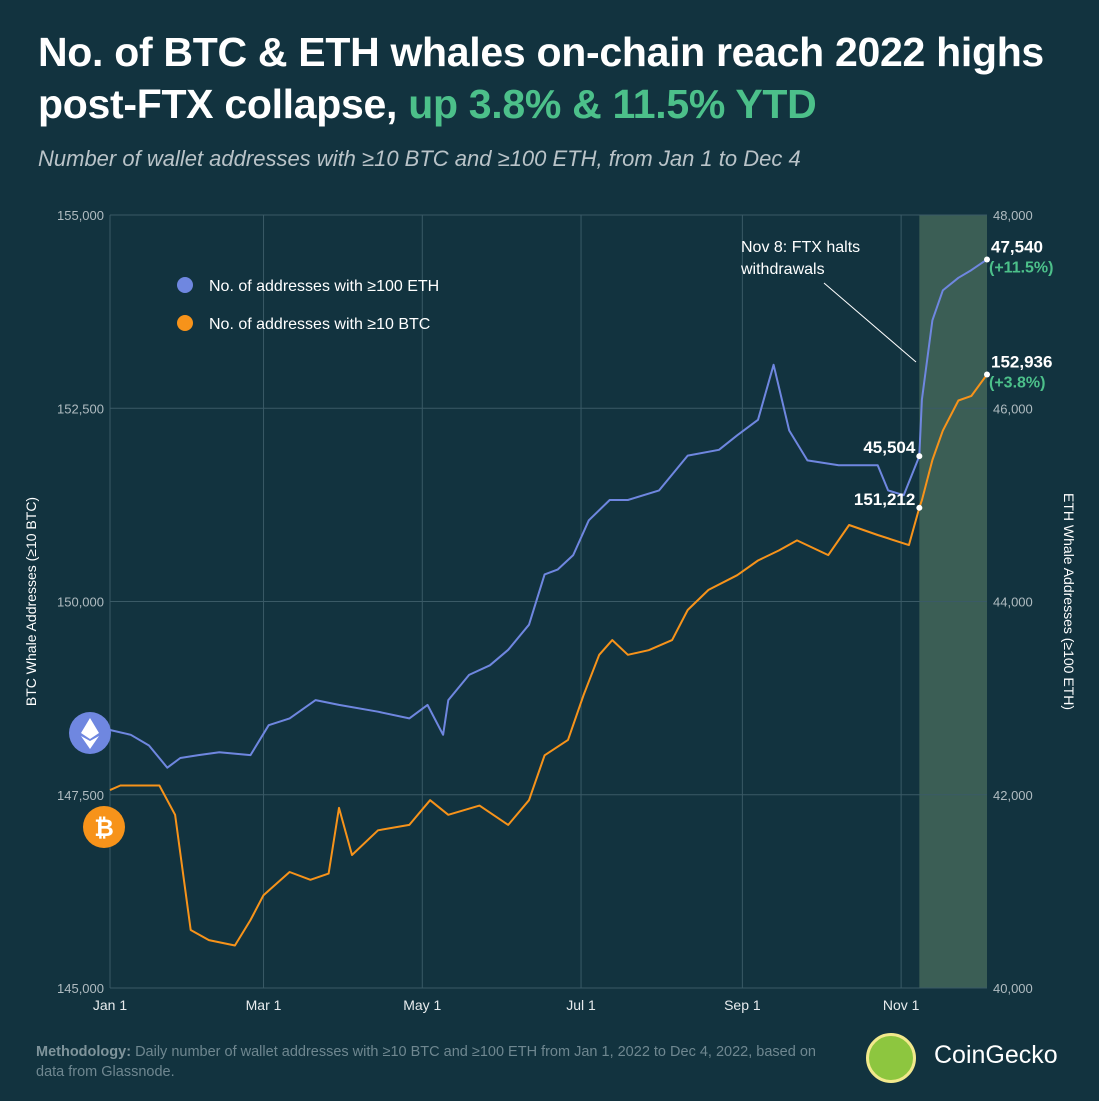 Image resolution: width=1099 pixels, height=1101 pixels. Describe the element at coordinates (870, 322) in the screenshot. I see `annotation-leader-line` at that location.